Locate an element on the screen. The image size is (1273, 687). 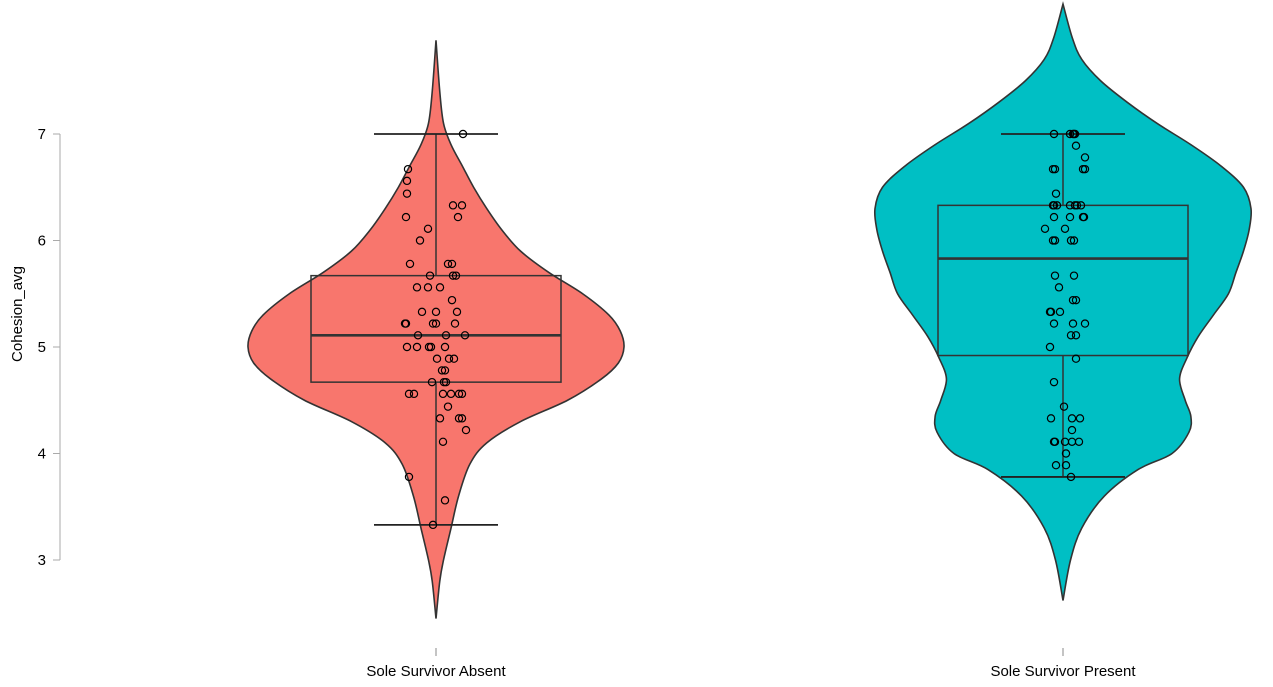
y-axis-title: Cohesion_avg is located at coordinates (17, 314).